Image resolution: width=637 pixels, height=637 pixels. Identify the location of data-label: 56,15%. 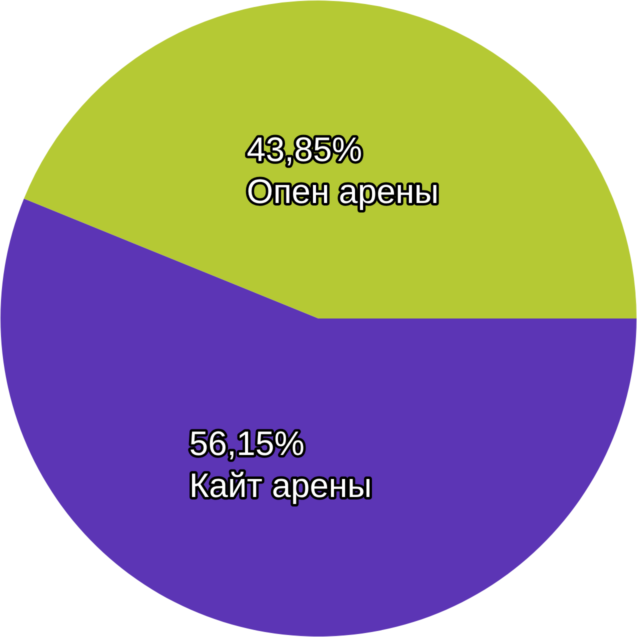
(247, 444).